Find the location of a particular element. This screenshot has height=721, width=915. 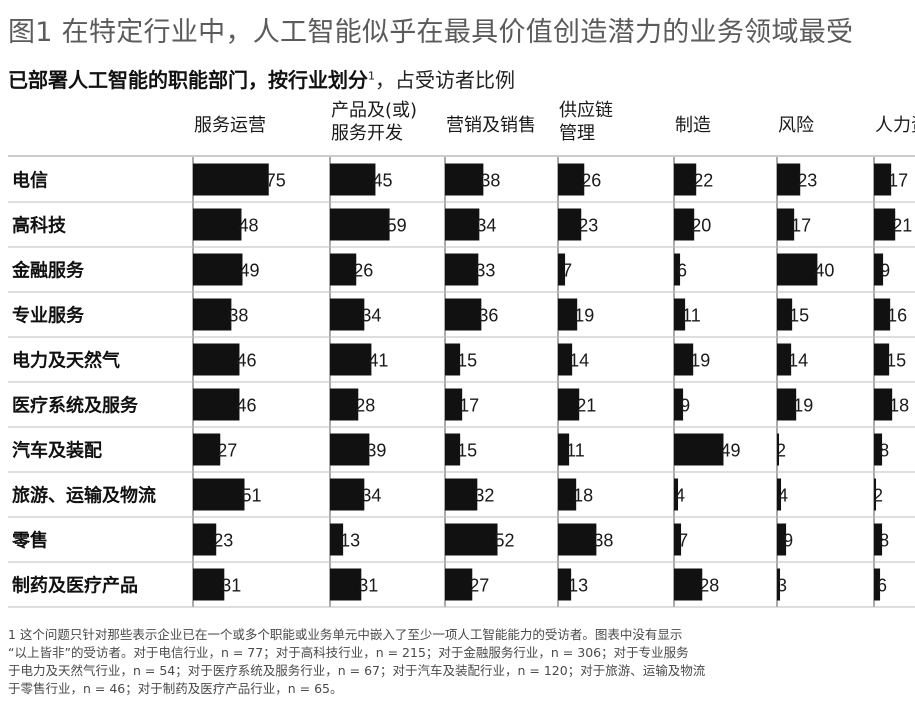

bar-value-label: 4 is located at coordinates (680, 496).